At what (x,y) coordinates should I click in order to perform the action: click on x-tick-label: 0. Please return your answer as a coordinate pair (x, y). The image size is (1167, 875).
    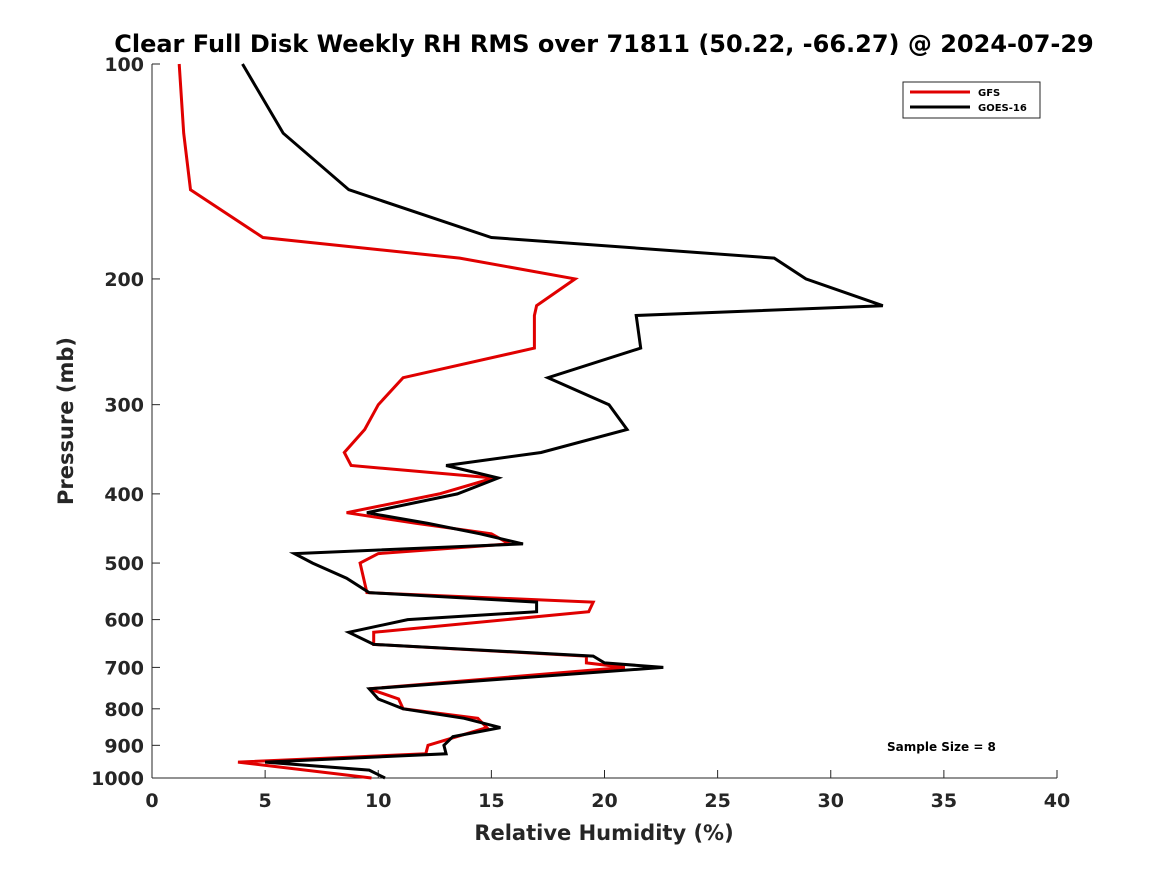
    Looking at the image, I should click on (151, 801).